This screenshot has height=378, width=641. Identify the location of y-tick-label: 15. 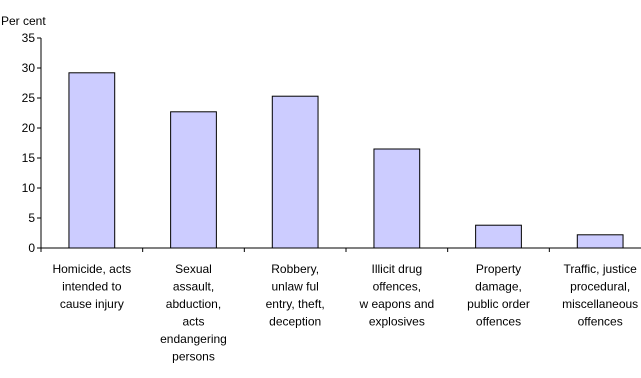
(29, 158).